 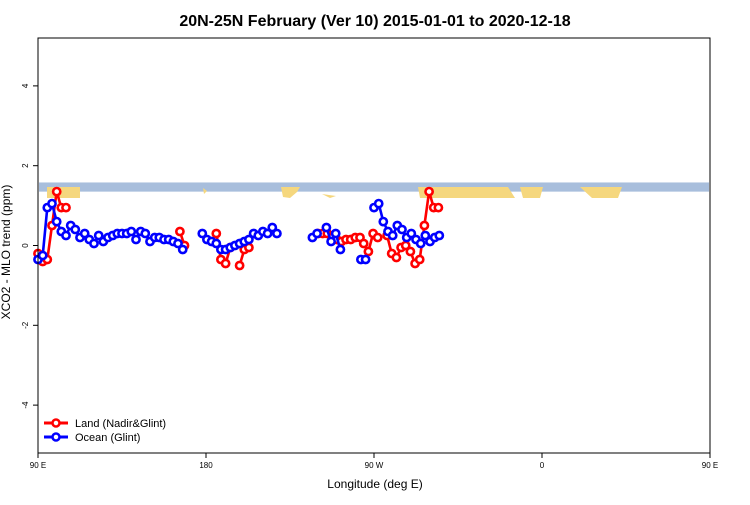 I want to click on y-tick-label: -4, so click(x=25, y=405).